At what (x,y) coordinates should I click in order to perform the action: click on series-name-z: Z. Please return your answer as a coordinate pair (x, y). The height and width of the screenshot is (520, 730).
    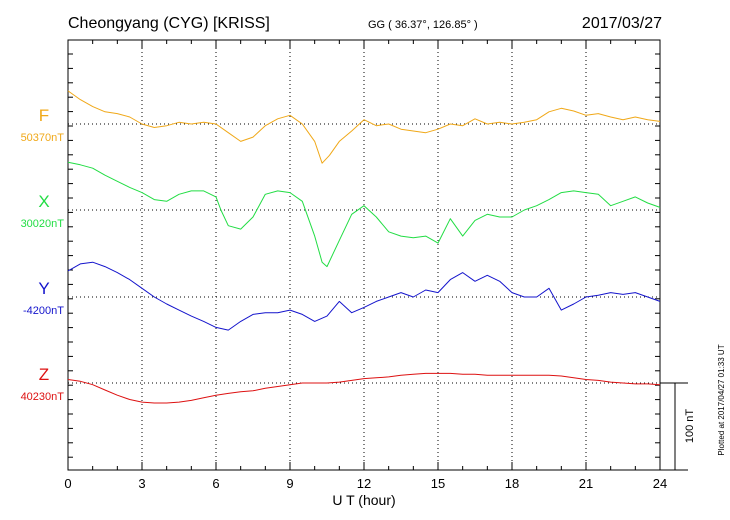
    Looking at the image, I should click on (44, 374).